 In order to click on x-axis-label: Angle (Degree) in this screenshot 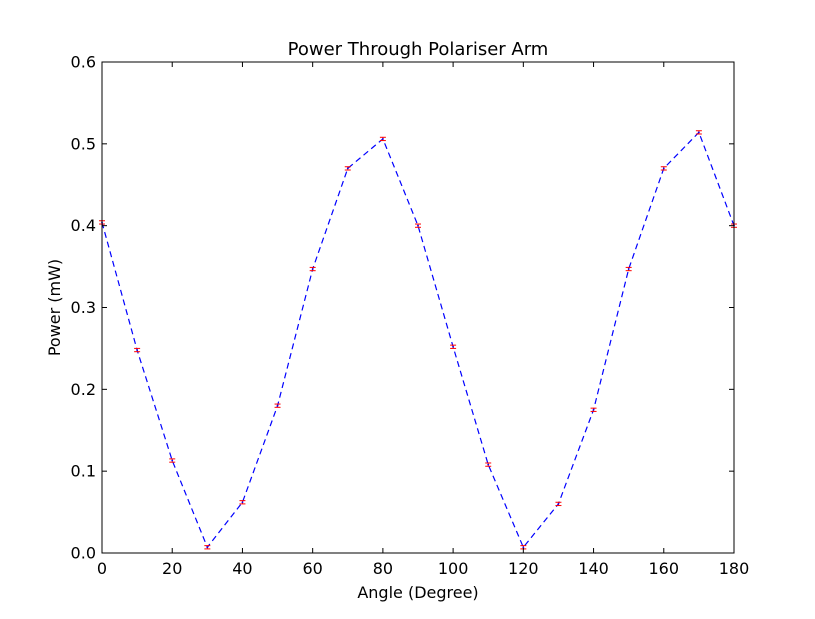, I will do `click(417, 592)`.